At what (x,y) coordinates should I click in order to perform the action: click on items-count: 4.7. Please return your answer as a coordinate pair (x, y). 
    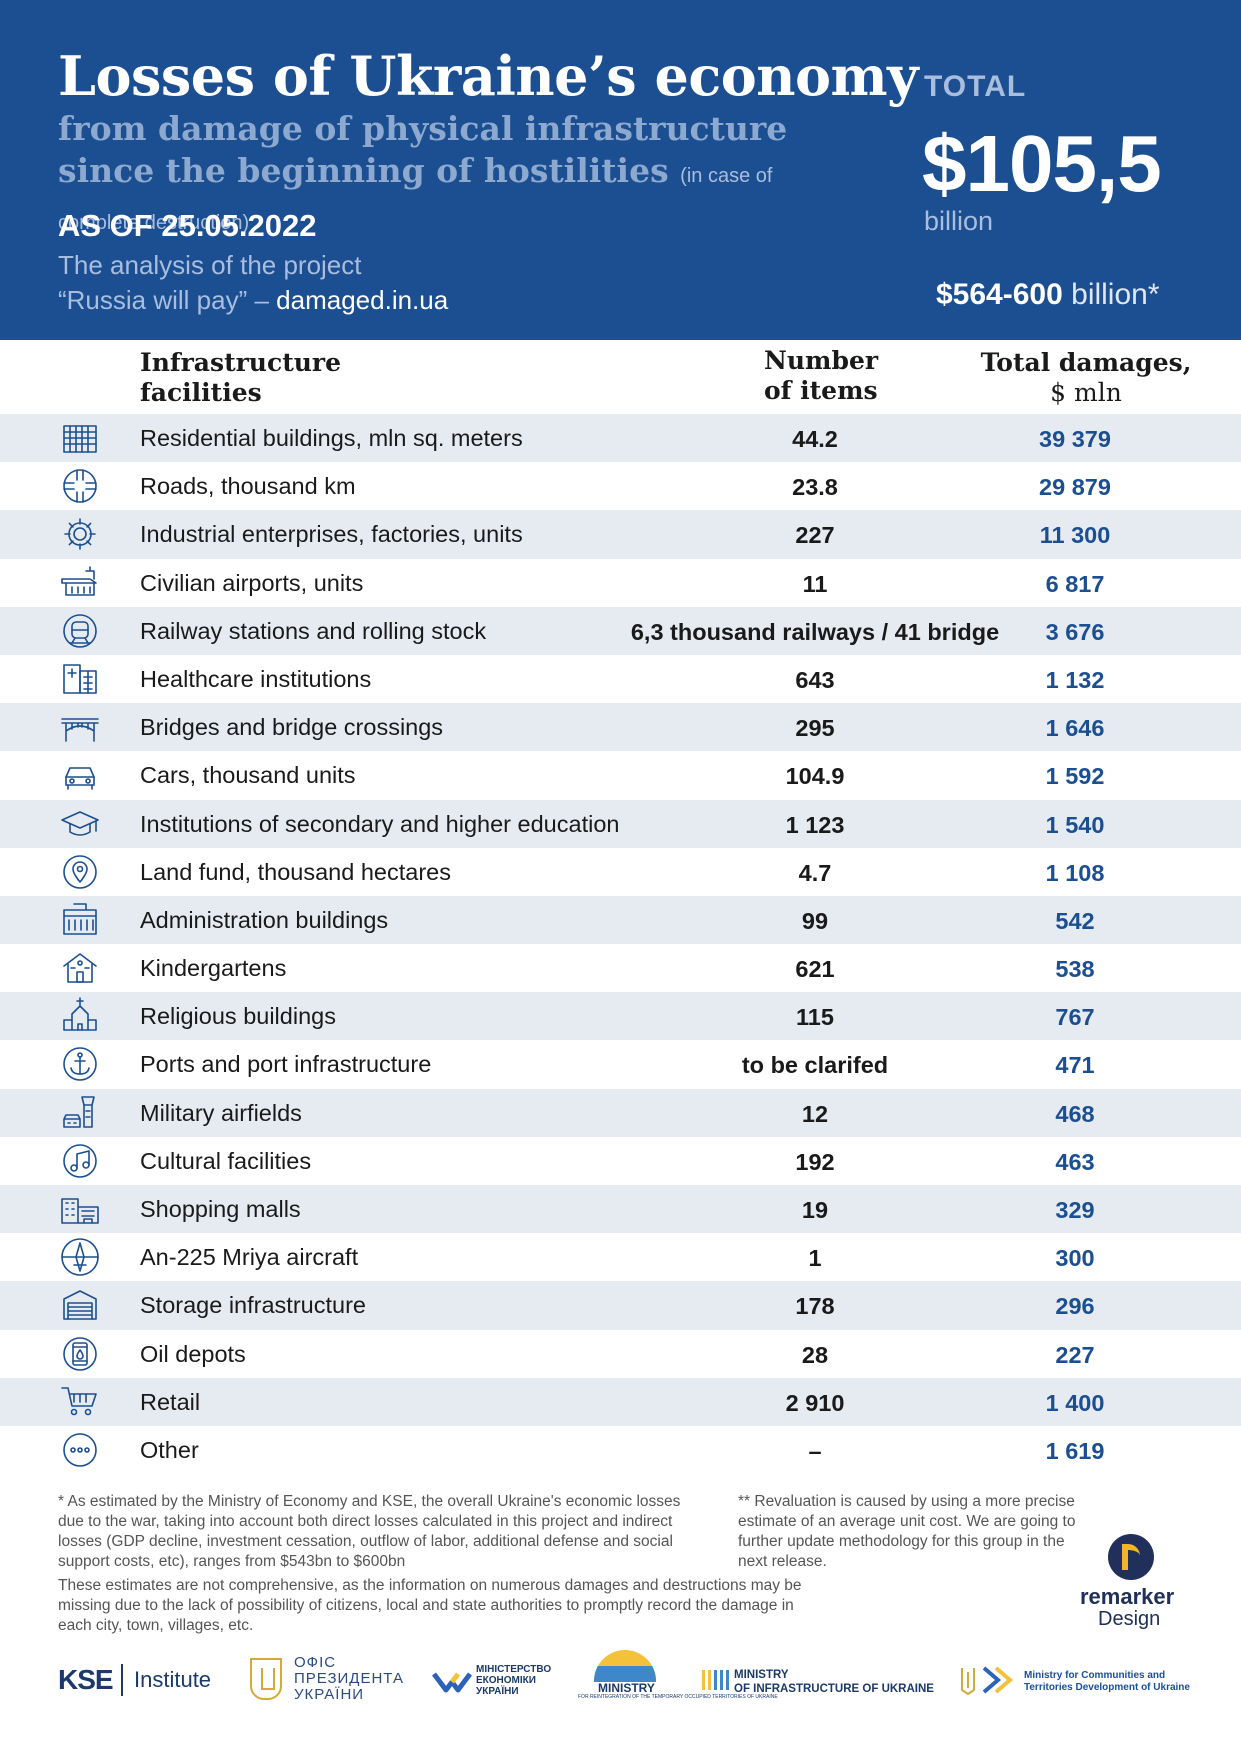
    Looking at the image, I should click on (815, 872).